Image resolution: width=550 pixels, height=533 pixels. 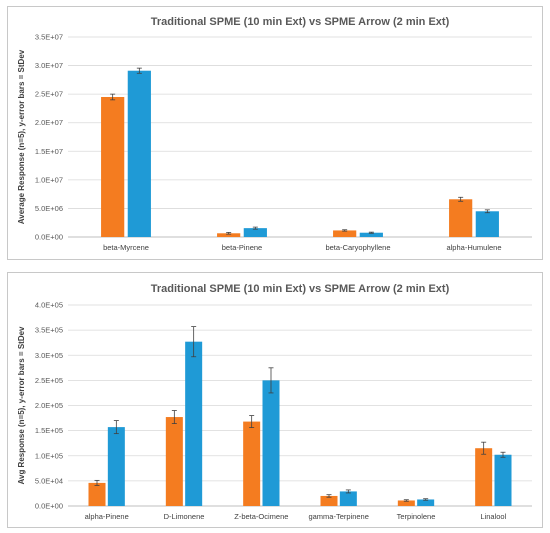 I want to click on y-tick-label: 5.0E+06, so click(x=49, y=208).